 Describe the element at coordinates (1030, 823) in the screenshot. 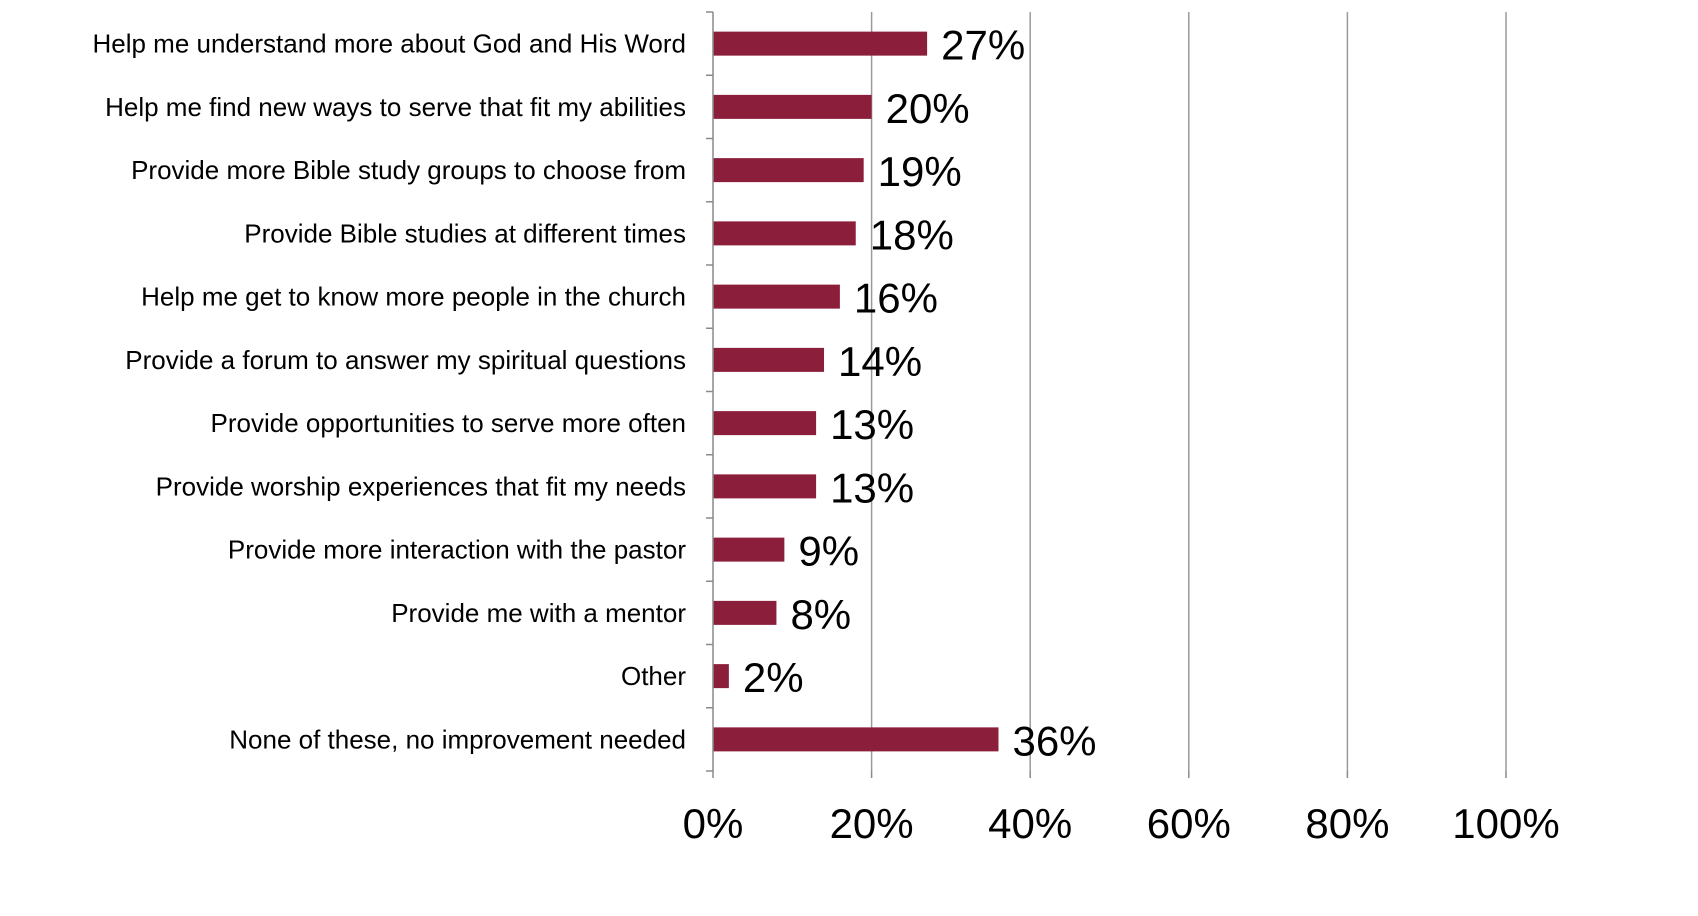

I see `x-tick-label-2: 40%` at that location.